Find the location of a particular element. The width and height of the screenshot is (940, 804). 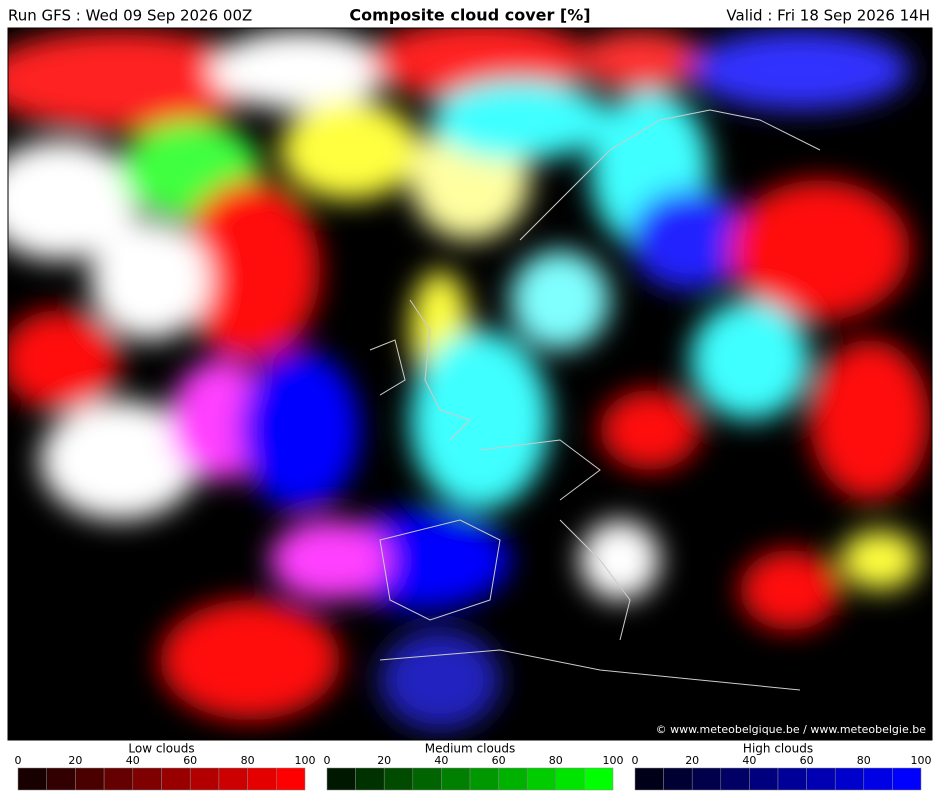

map-title: Composite cloud cover [%] is located at coordinates (469, 15).